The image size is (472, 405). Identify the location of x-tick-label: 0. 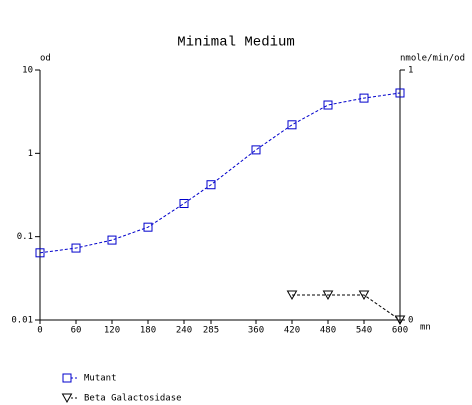
(39, 331).